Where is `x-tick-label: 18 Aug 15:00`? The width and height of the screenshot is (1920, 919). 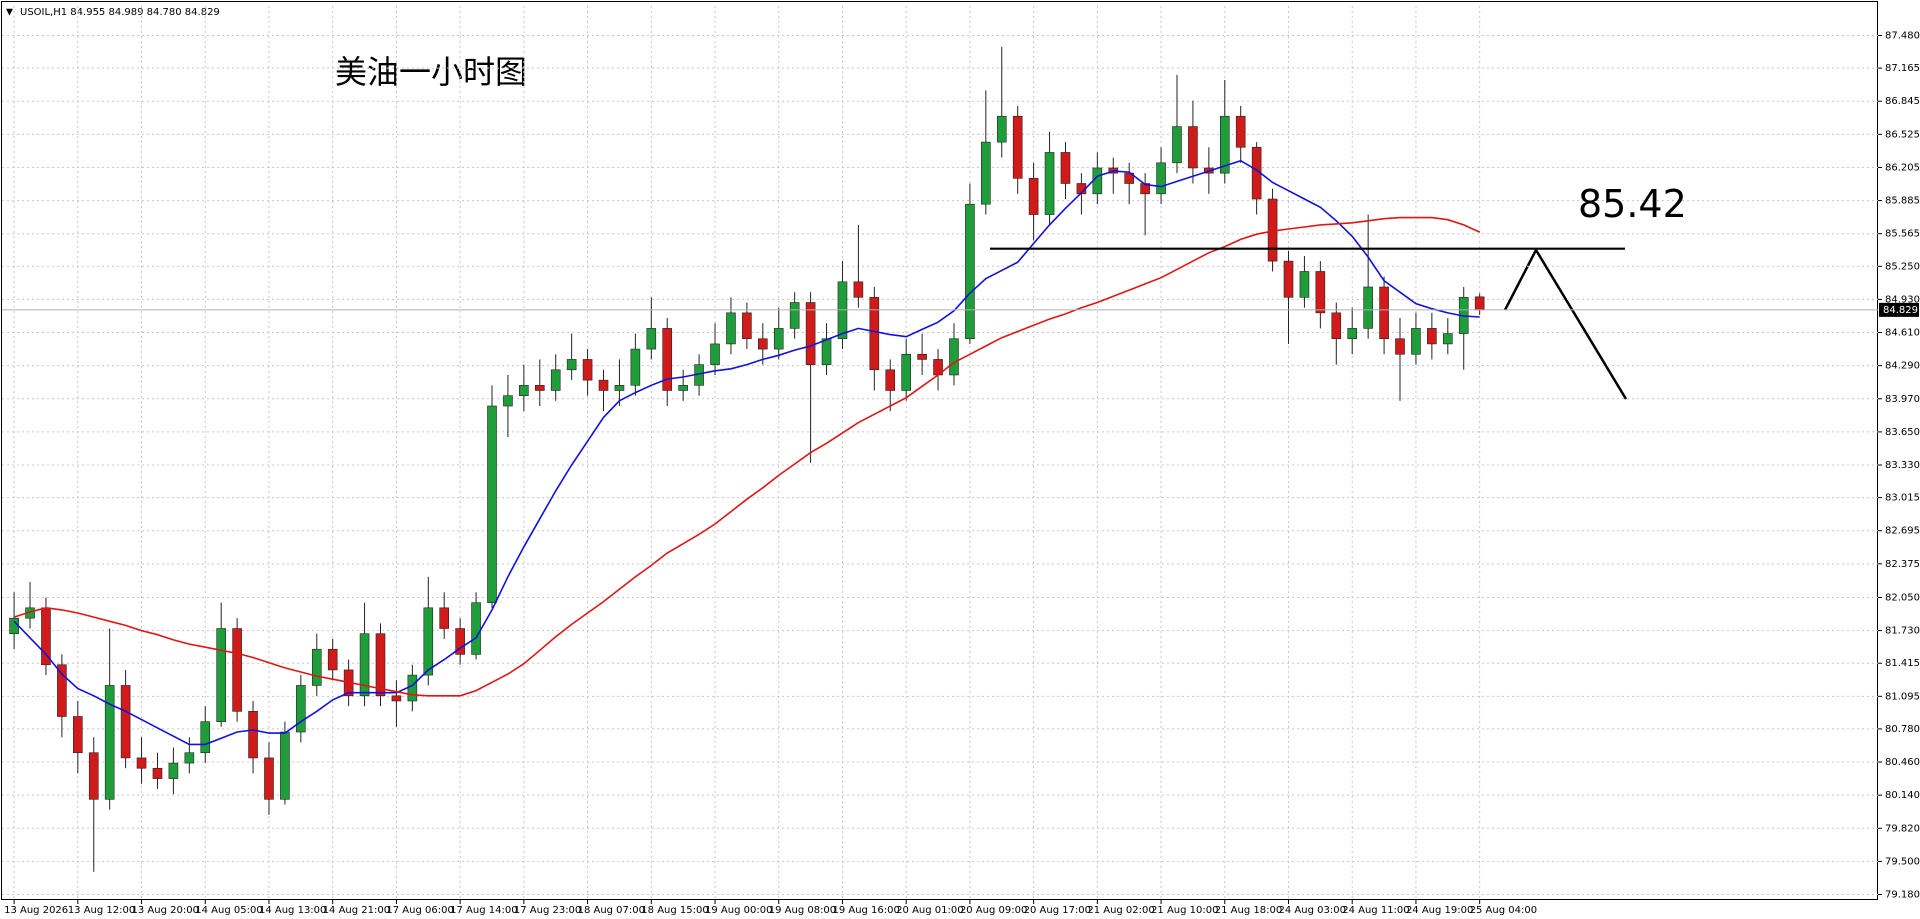
x-tick-label: 18 Aug 15:00 is located at coordinates (674, 910).